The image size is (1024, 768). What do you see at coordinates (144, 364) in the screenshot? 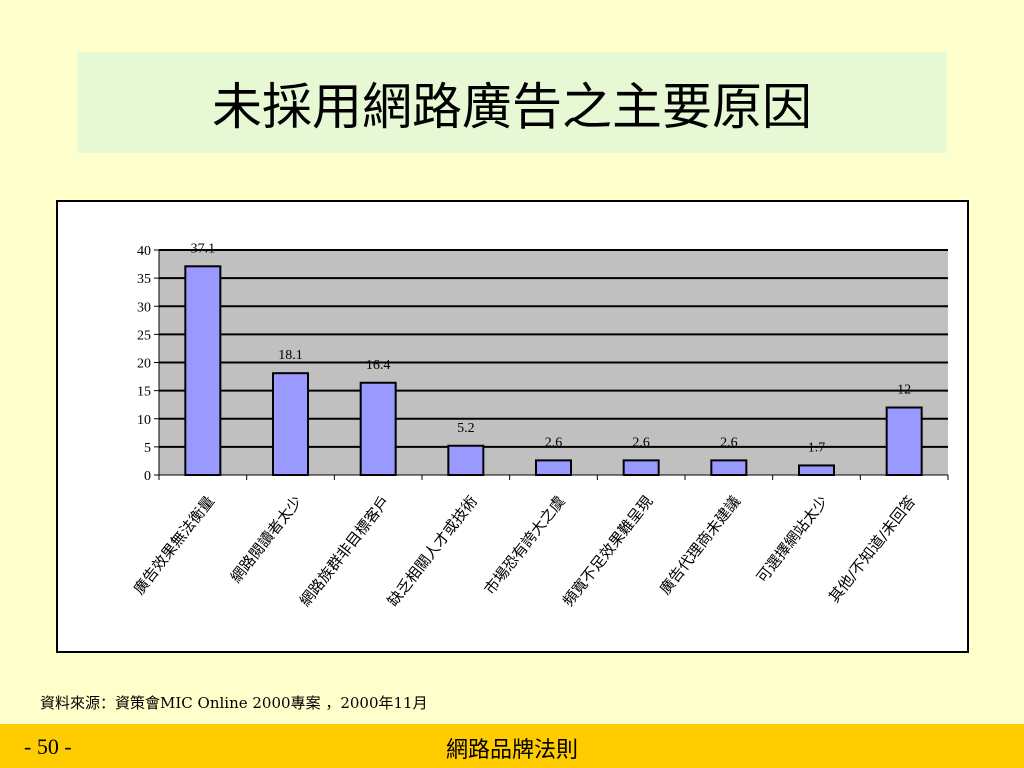
I see `y-tick-label: 20` at bounding box center [144, 364].